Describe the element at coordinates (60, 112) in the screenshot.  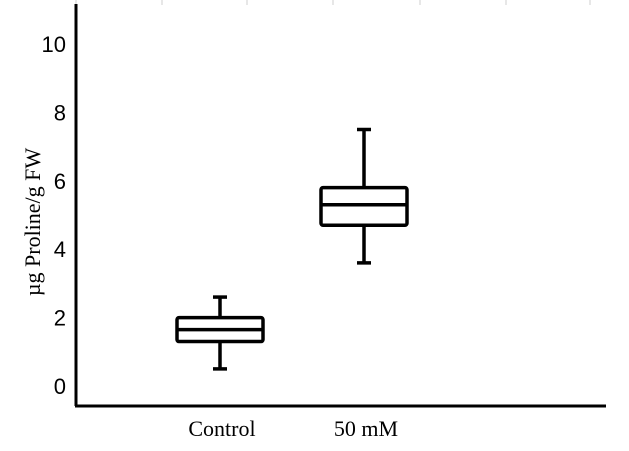
I see `y-tick-label-8: 8` at that location.